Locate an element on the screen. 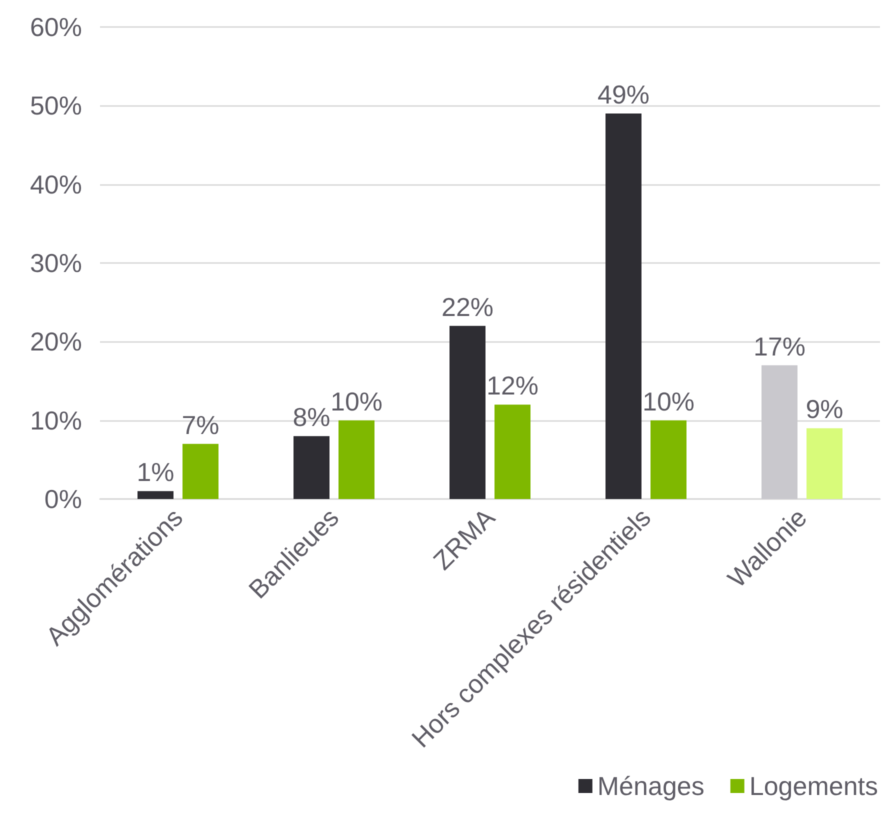 This screenshot has height=818, width=885. y-tick-label: 50% is located at coordinates (56, 105).